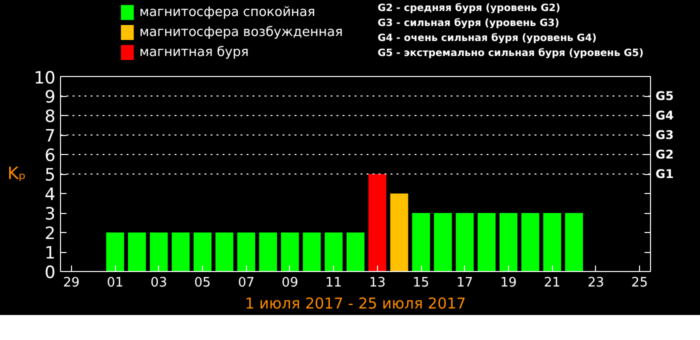 Image resolution: width=700 pixels, height=340 pixels. Describe the element at coordinates (377, 283) in the screenshot. I see `x-tick-label: 13` at that location.